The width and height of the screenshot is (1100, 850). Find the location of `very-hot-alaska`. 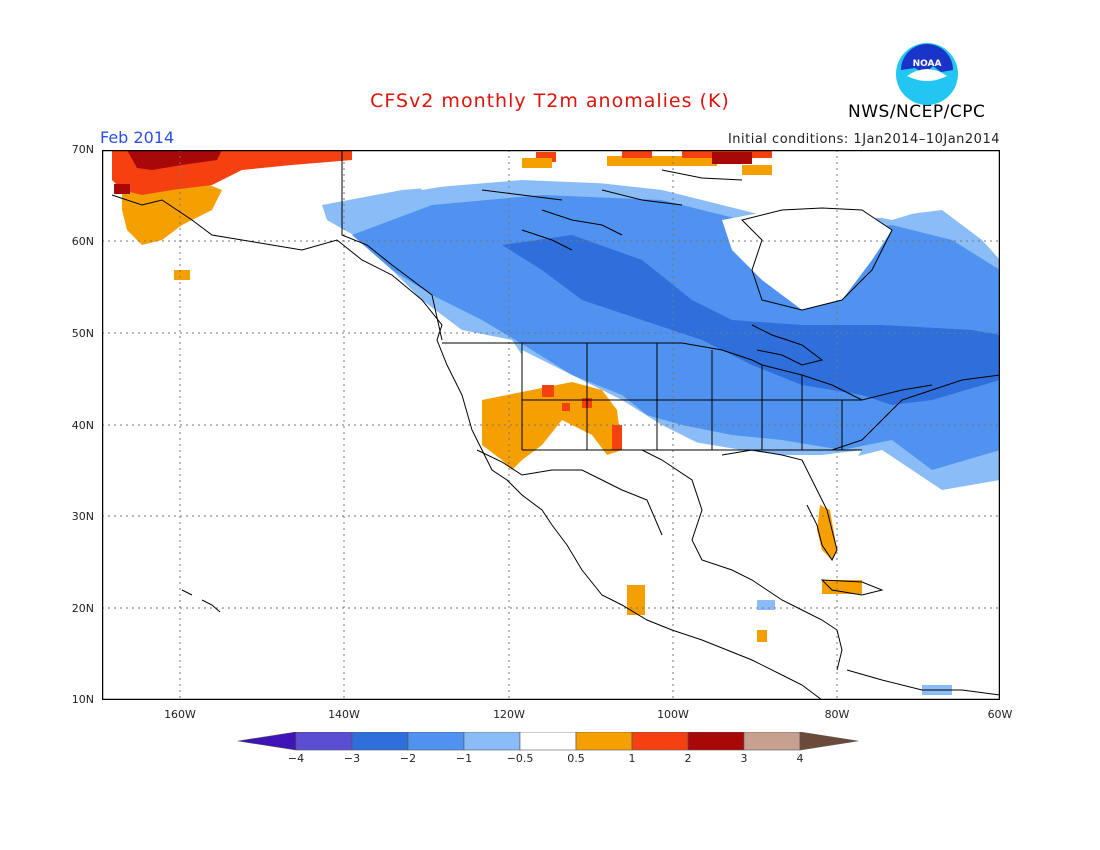

very-hot-alaska is located at coordinates (174, 160).